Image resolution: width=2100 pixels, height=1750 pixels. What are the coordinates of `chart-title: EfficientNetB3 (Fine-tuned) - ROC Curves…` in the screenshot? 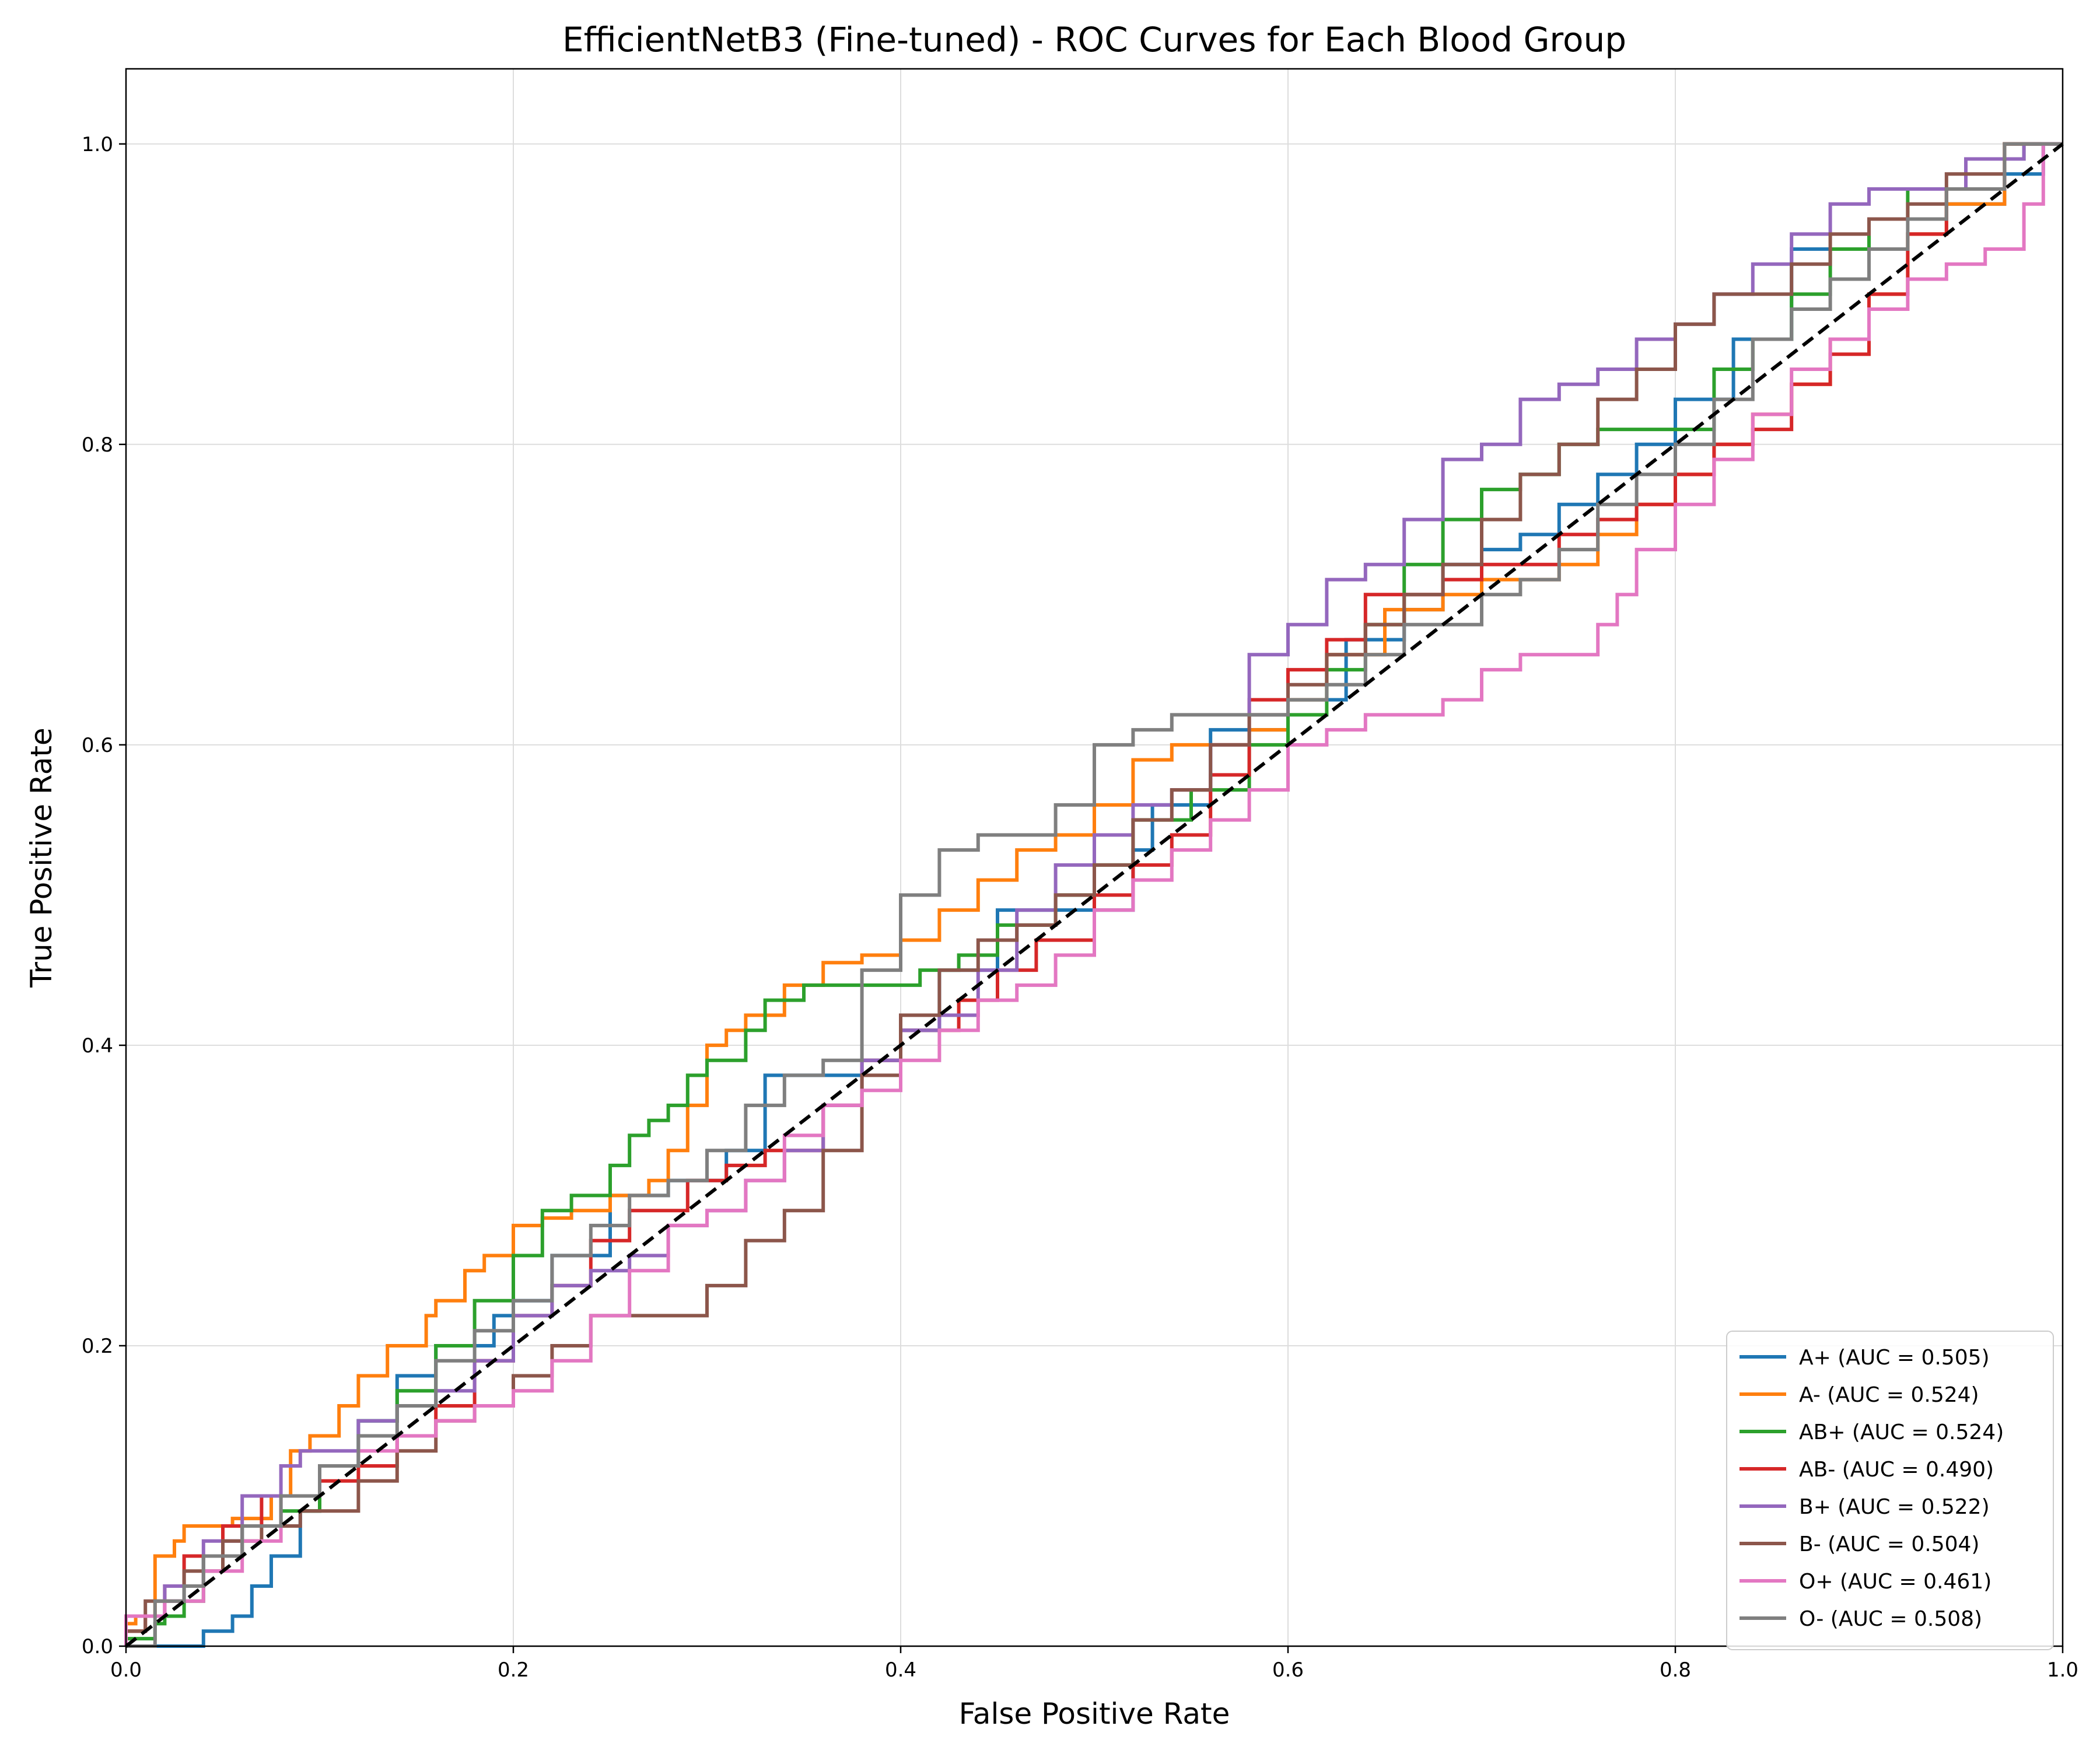 It's located at (1094, 40).